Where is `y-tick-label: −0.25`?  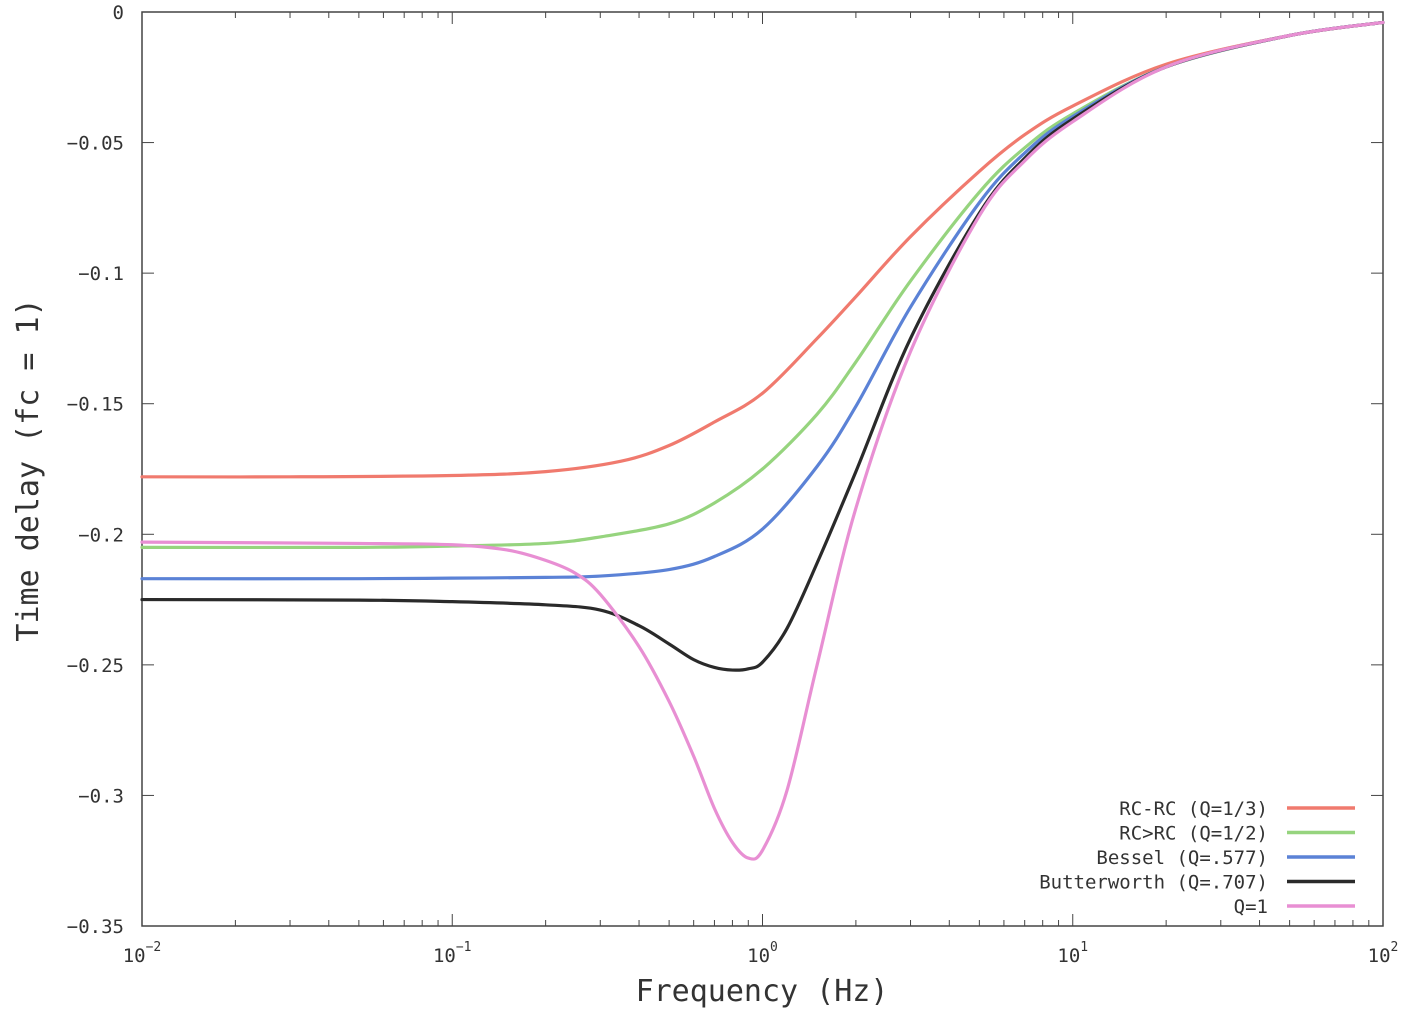 y-tick-label: −0.25 is located at coordinates (95, 666).